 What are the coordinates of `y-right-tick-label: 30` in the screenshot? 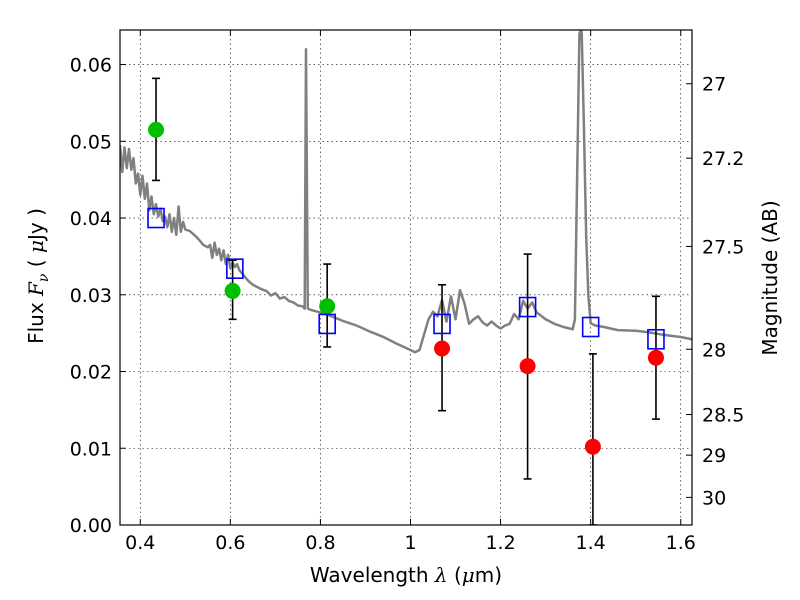 It's located at (714, 498).